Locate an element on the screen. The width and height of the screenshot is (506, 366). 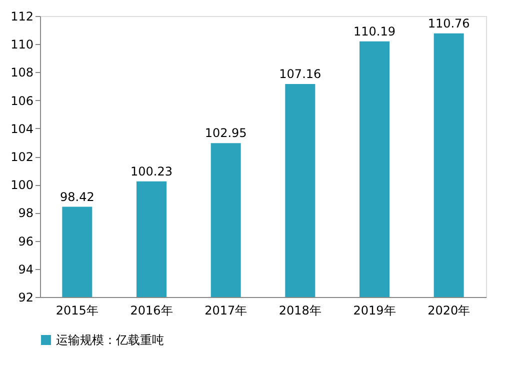
y-tick-label: 110 is located at coordinates (22, 45).